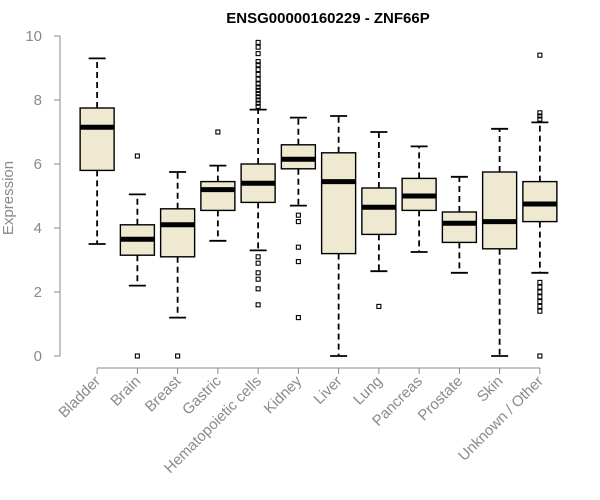 The height and width of the screenshot is (500, 600). Describe the element at coordinates (368, 391) in the screenshot. I see `x-tick-label: Lung` at that location.